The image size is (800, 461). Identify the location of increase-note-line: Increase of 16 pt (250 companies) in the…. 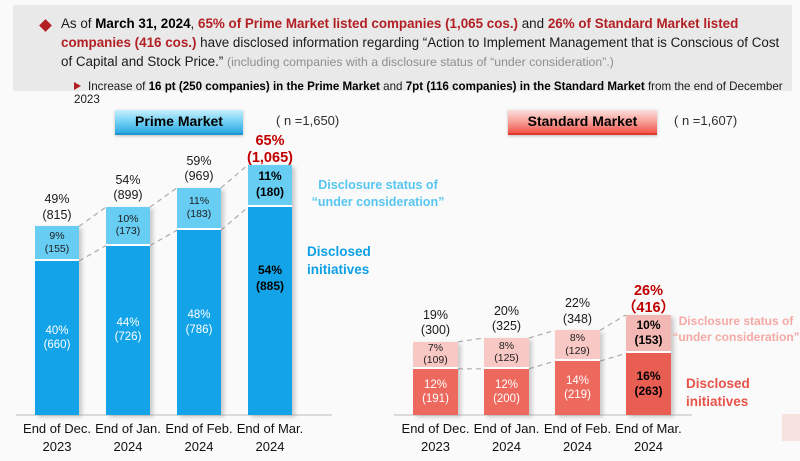
(434, 93).